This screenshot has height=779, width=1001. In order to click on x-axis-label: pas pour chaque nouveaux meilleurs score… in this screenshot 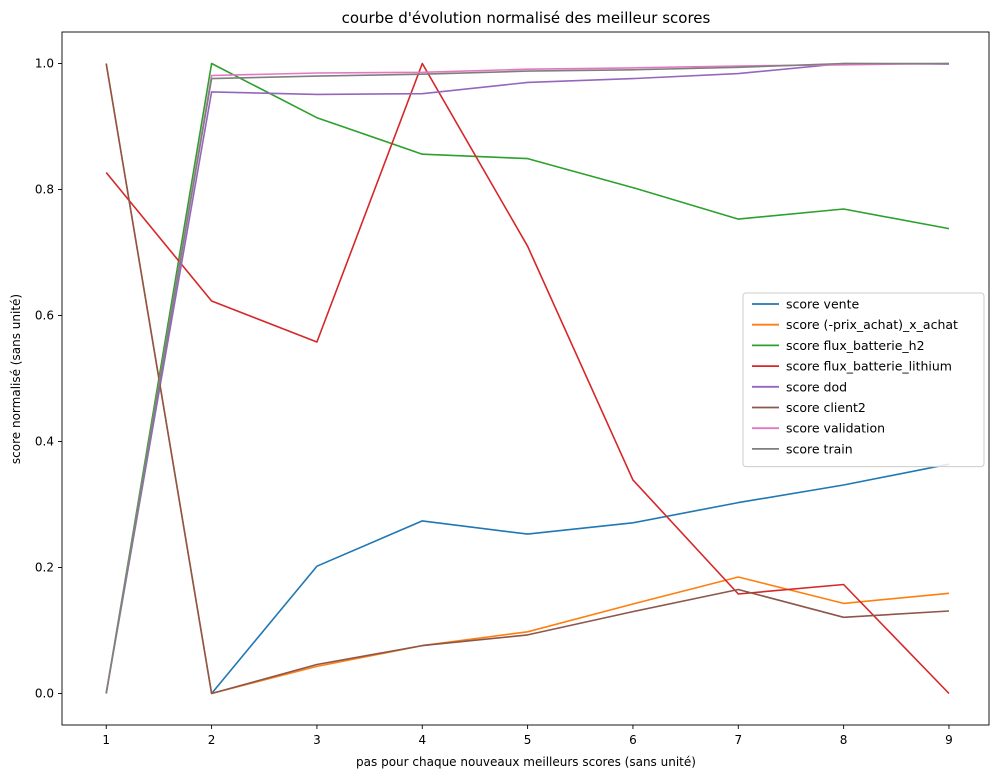, I will do `click(526, 762)`.